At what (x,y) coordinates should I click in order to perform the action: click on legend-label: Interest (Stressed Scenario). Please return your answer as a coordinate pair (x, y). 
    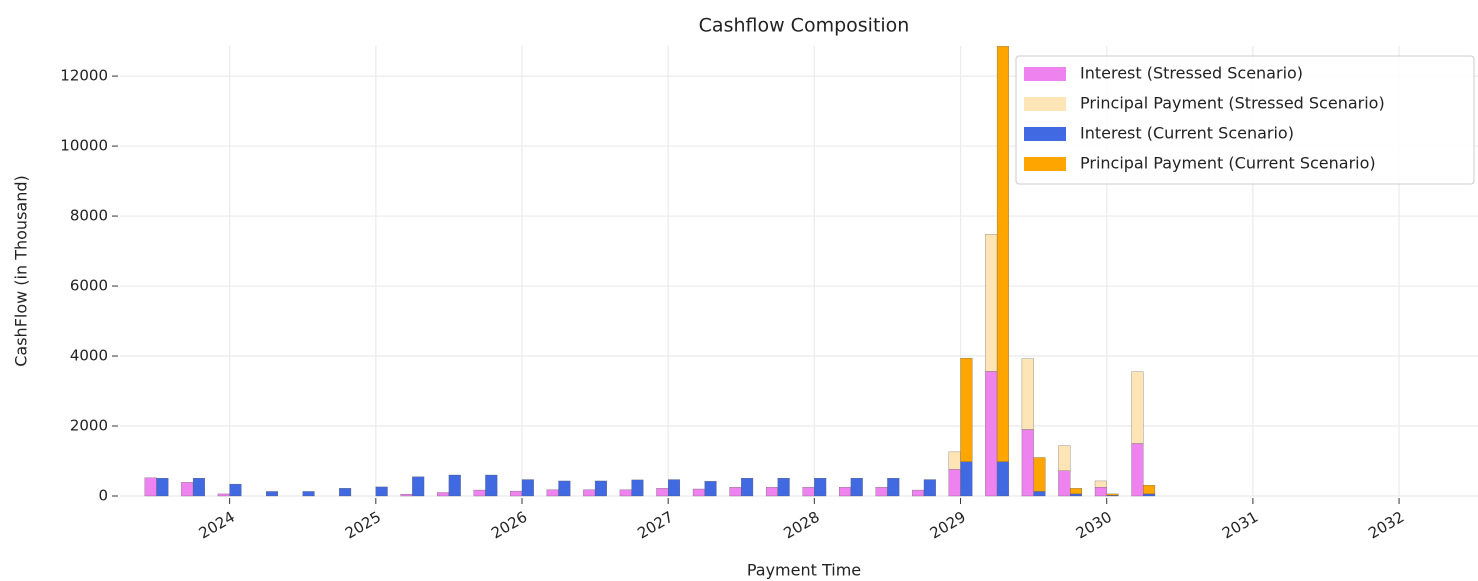
    Looking at the image, I should click on (1191, 73).